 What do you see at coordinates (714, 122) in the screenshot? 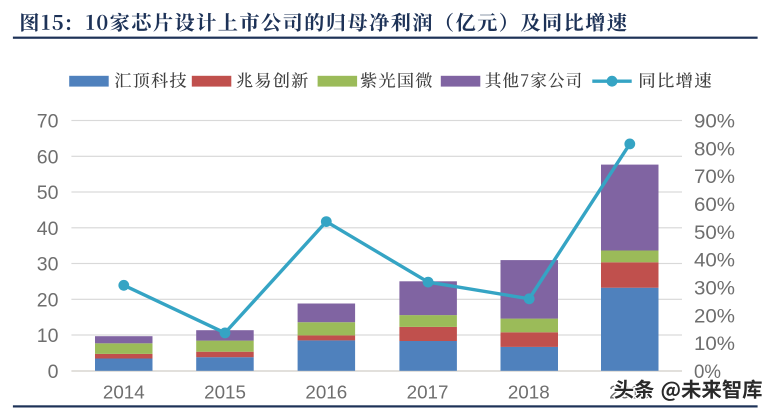
I see `svg-text: 90%` at bounding box center [714, 122].